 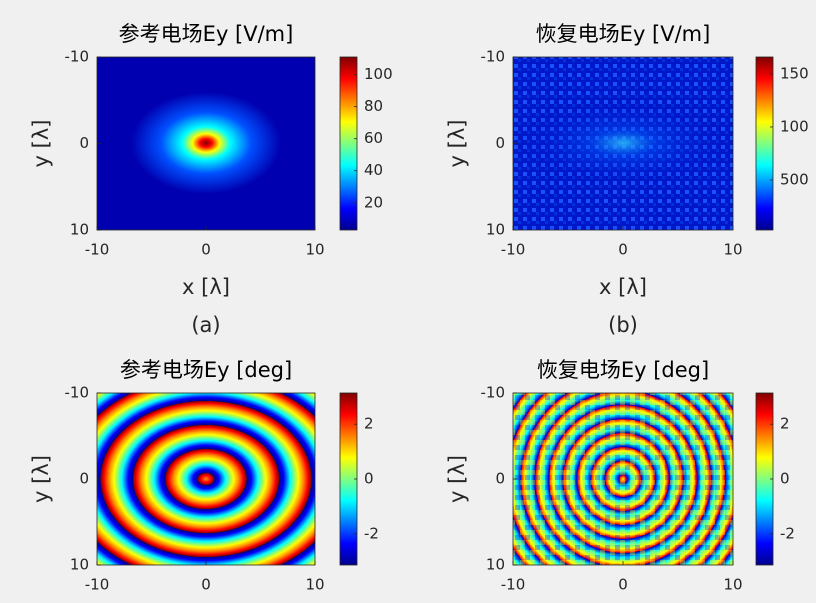 What do you see at coordinates (373, 202) in the screenshot?
I see `colorbar-tick-label: 20` at bounding box center [373, 202].